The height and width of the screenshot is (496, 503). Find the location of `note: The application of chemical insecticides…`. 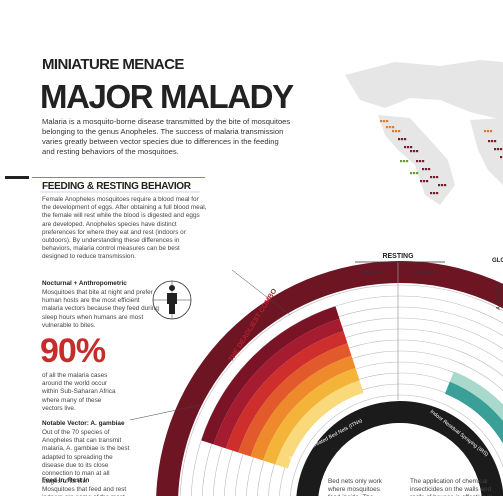

note: The application of chemical insecticides… is located at coordinates (451, 487).